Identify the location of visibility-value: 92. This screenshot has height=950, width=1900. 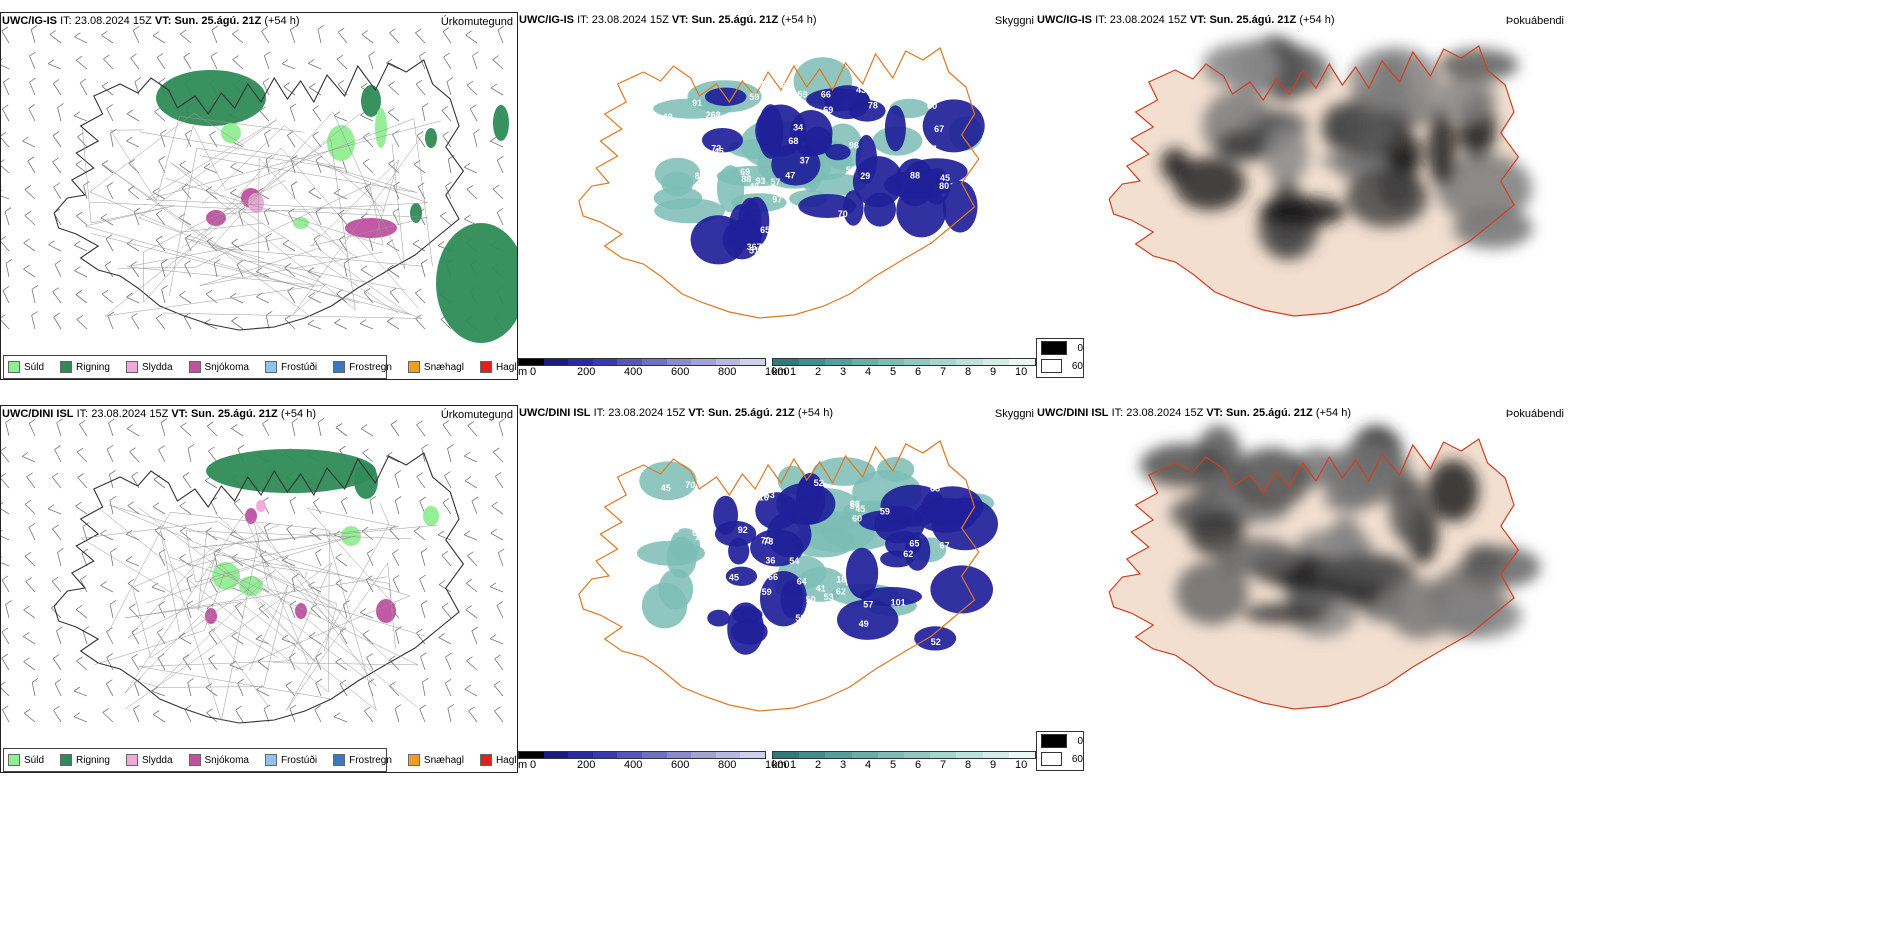
(743, 530).